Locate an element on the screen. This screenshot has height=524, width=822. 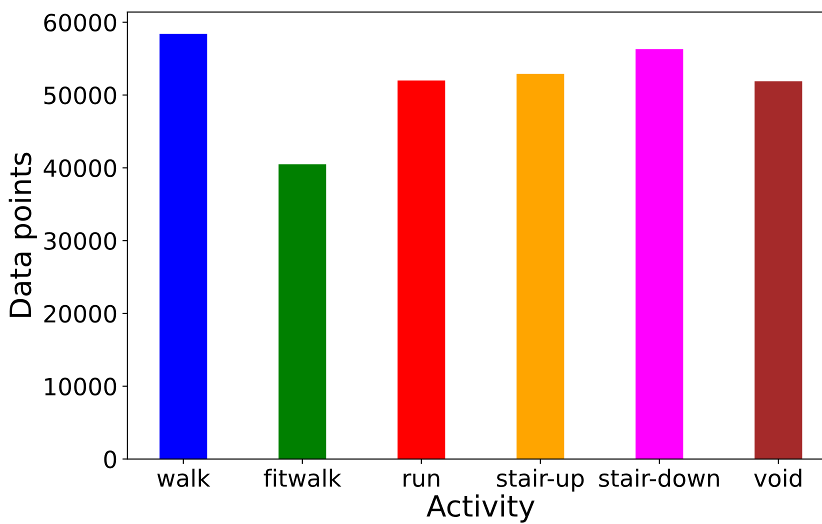
x-tick-label: stair-up is located at coordinates (540, 480).